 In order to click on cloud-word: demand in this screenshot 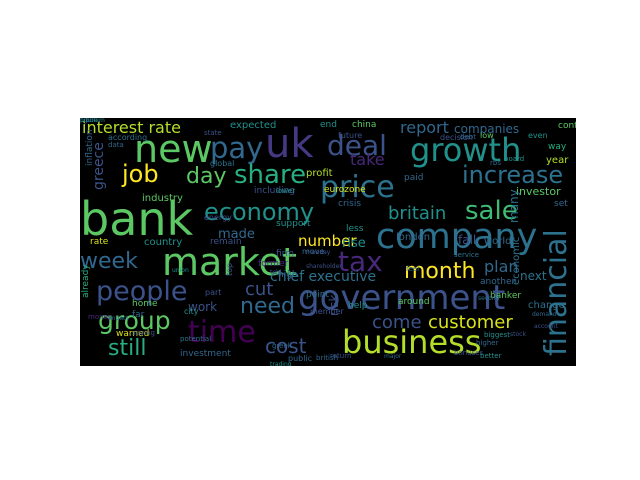, I will do `click(544, 314)`.